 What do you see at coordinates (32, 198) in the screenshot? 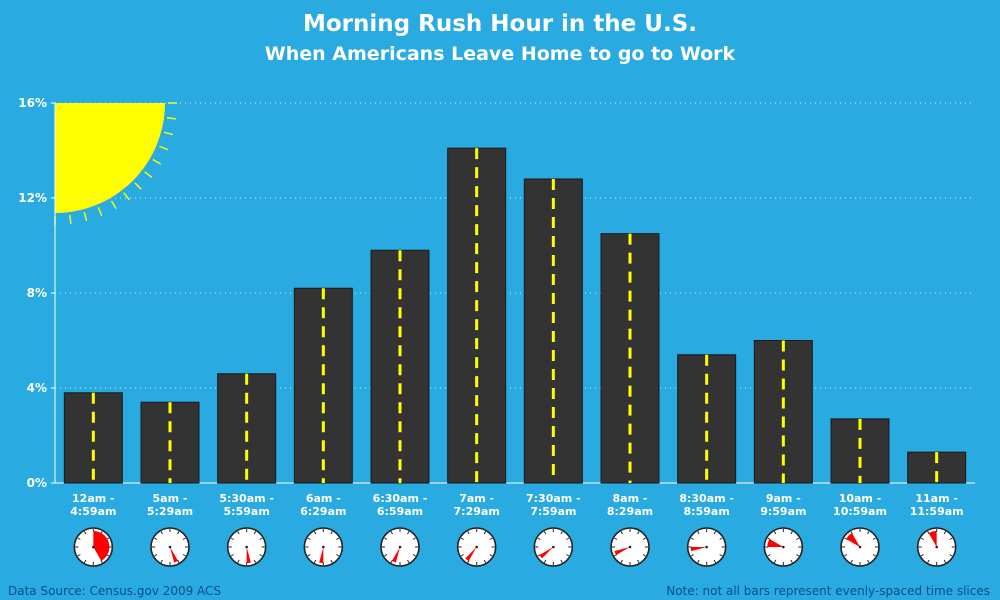
I see `ytick-label: 12%` at bounding box center [32, 198].